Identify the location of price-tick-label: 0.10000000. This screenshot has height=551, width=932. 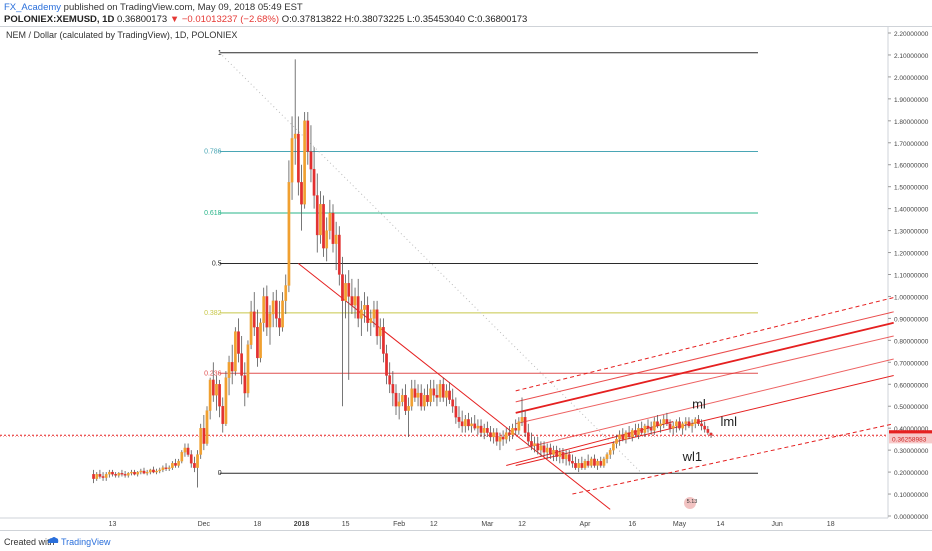
(911, 495).